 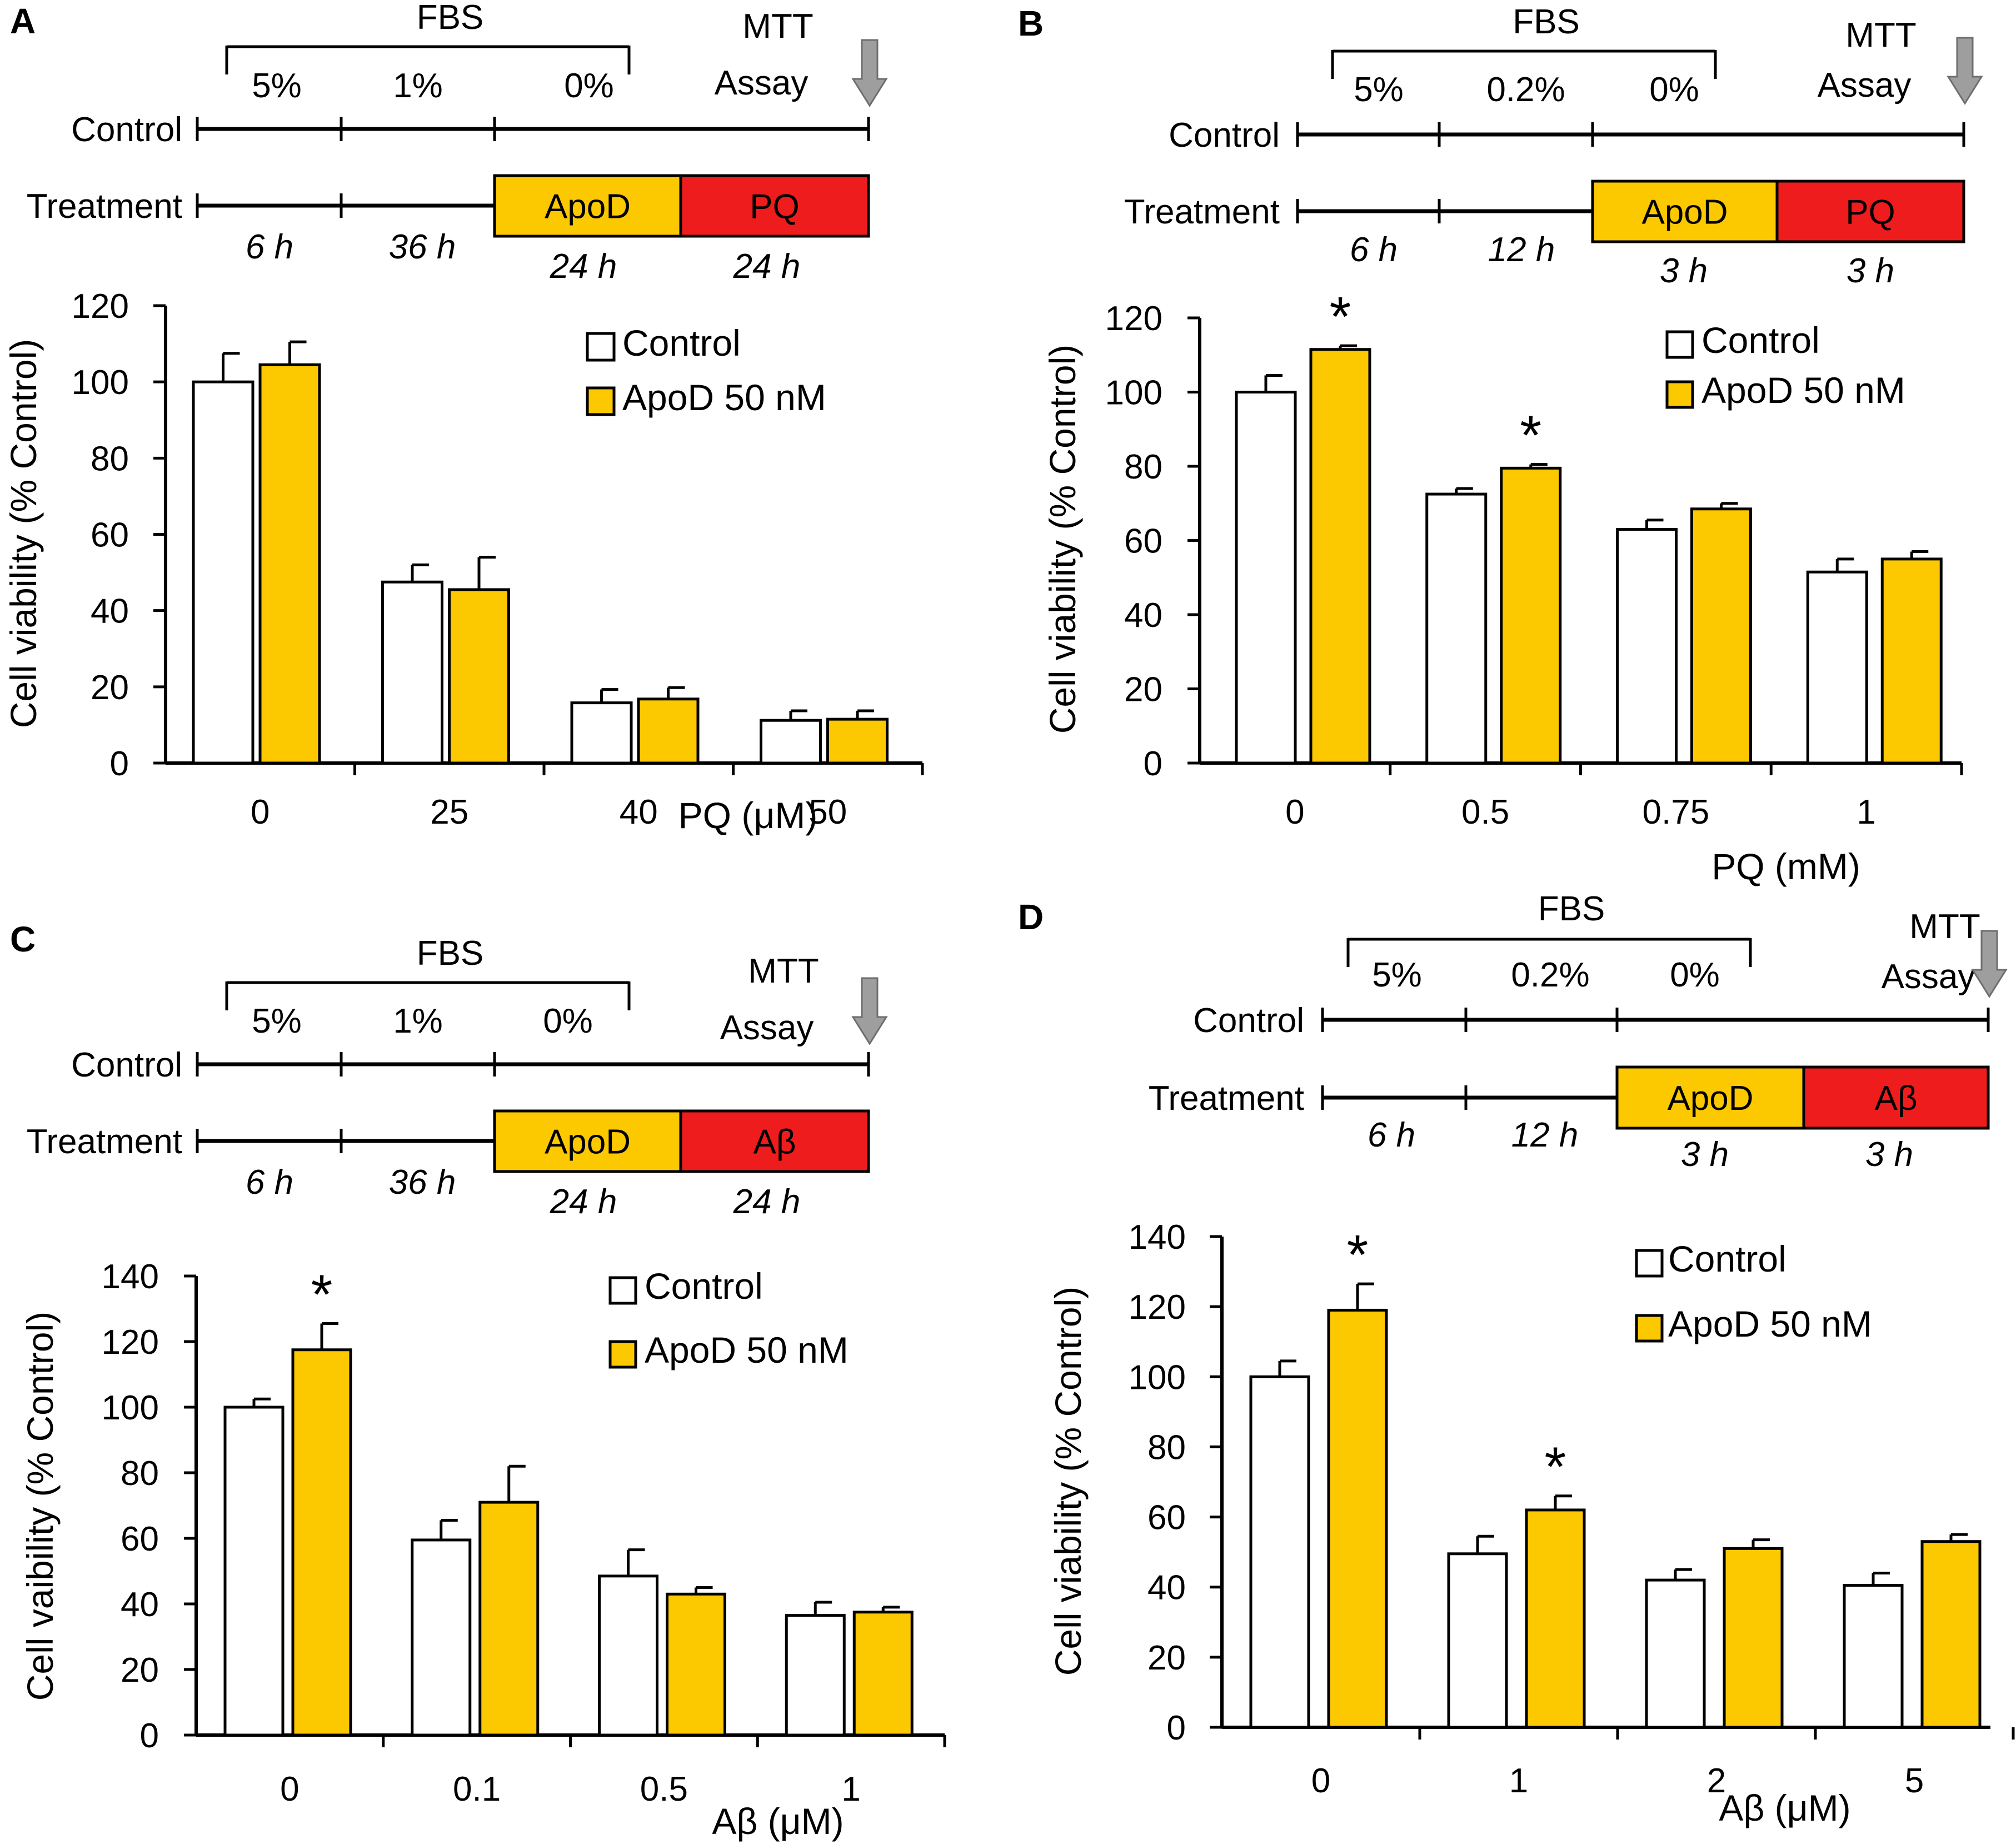 I want to click on x-axis-label: PQ (μM), so click(x=748, y=816).